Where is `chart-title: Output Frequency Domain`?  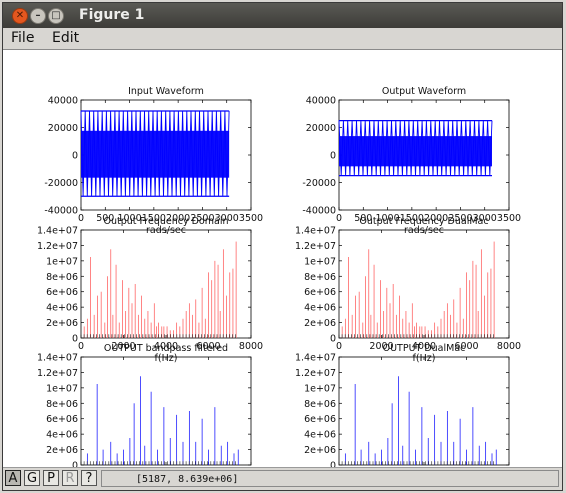 chart-title: Output Frequency Domain is located at coordinates (166, 221).